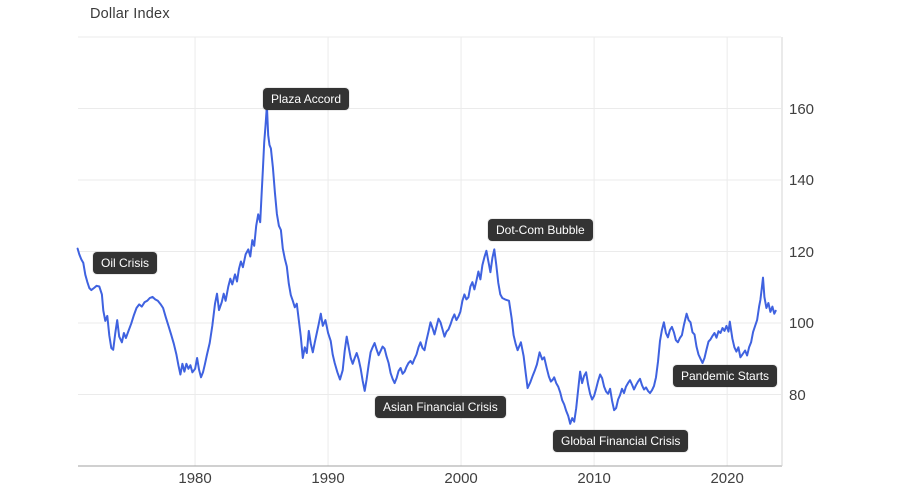 This screenshot has height=500, width=900. Describe the element at coordinates (195, 478) in the screenshot. I see `x-tick-label: 1980` at that location.